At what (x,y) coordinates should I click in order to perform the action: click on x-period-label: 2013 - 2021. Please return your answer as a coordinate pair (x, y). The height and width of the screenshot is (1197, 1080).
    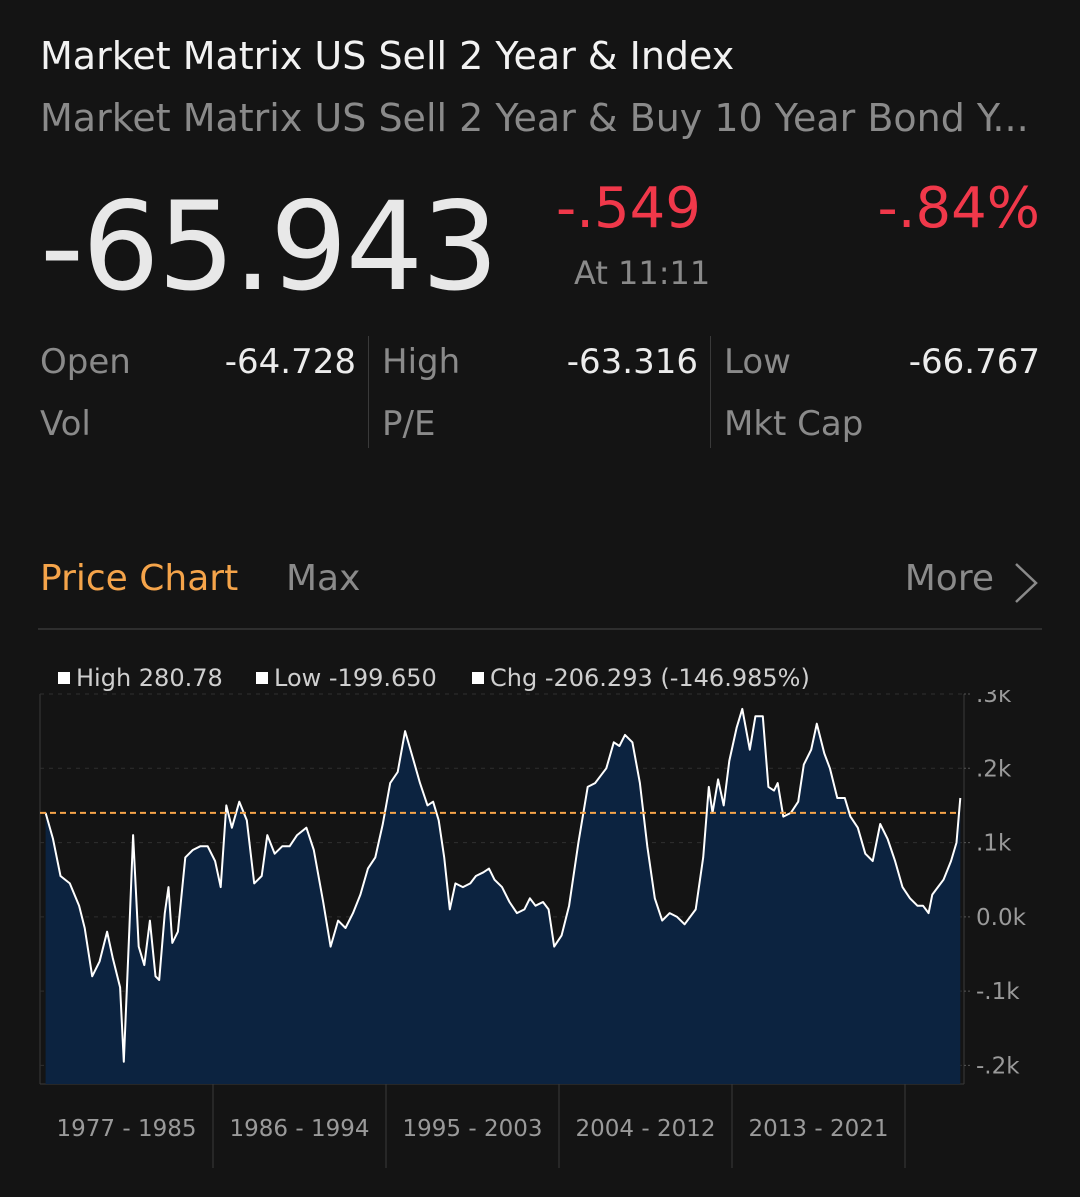
    Looking at the image, I should click on (819, 1129).